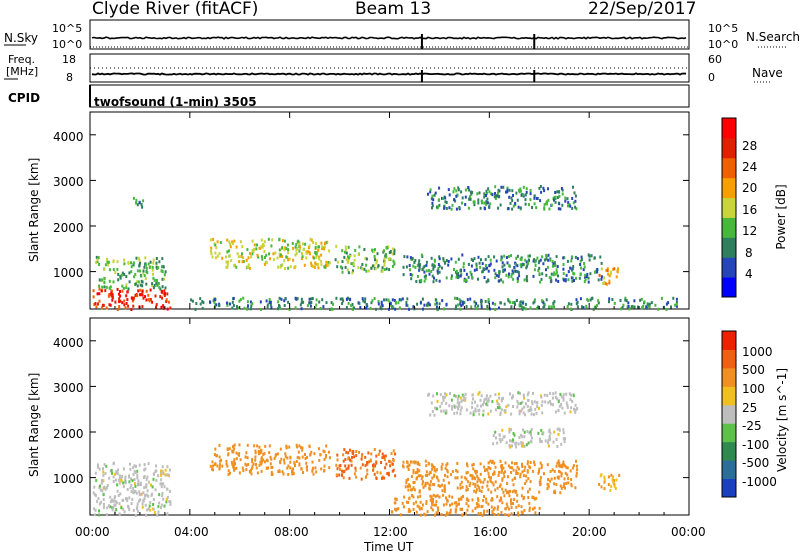 This screenshot has height=554, width=800. I want to click on velocity-cbar-m25: -25, so click(752, 426).